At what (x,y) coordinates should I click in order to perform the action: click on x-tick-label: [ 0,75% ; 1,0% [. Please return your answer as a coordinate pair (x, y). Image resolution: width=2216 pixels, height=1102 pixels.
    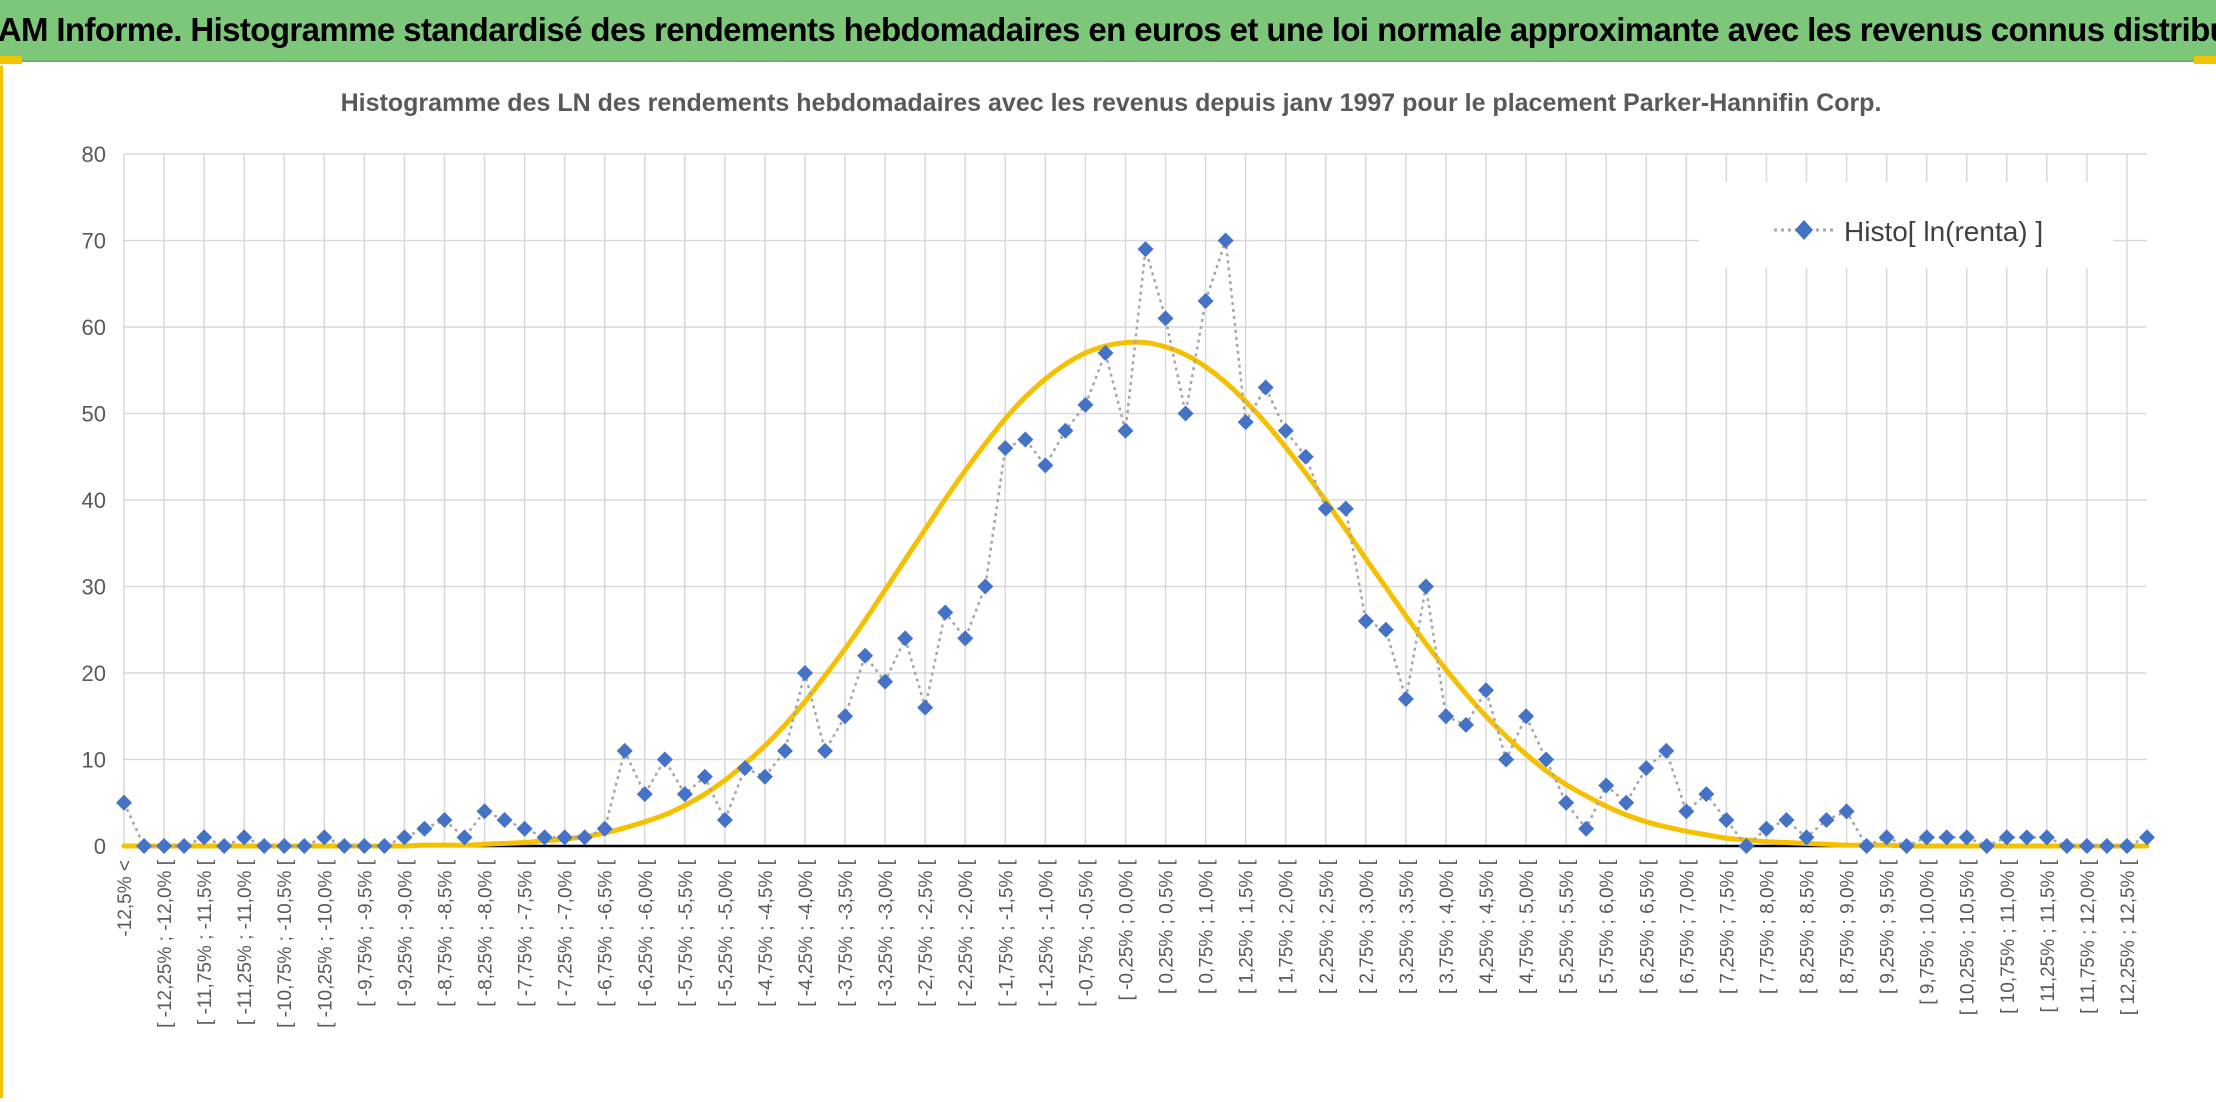
    Looking at the image, I should click on (1207, 926).